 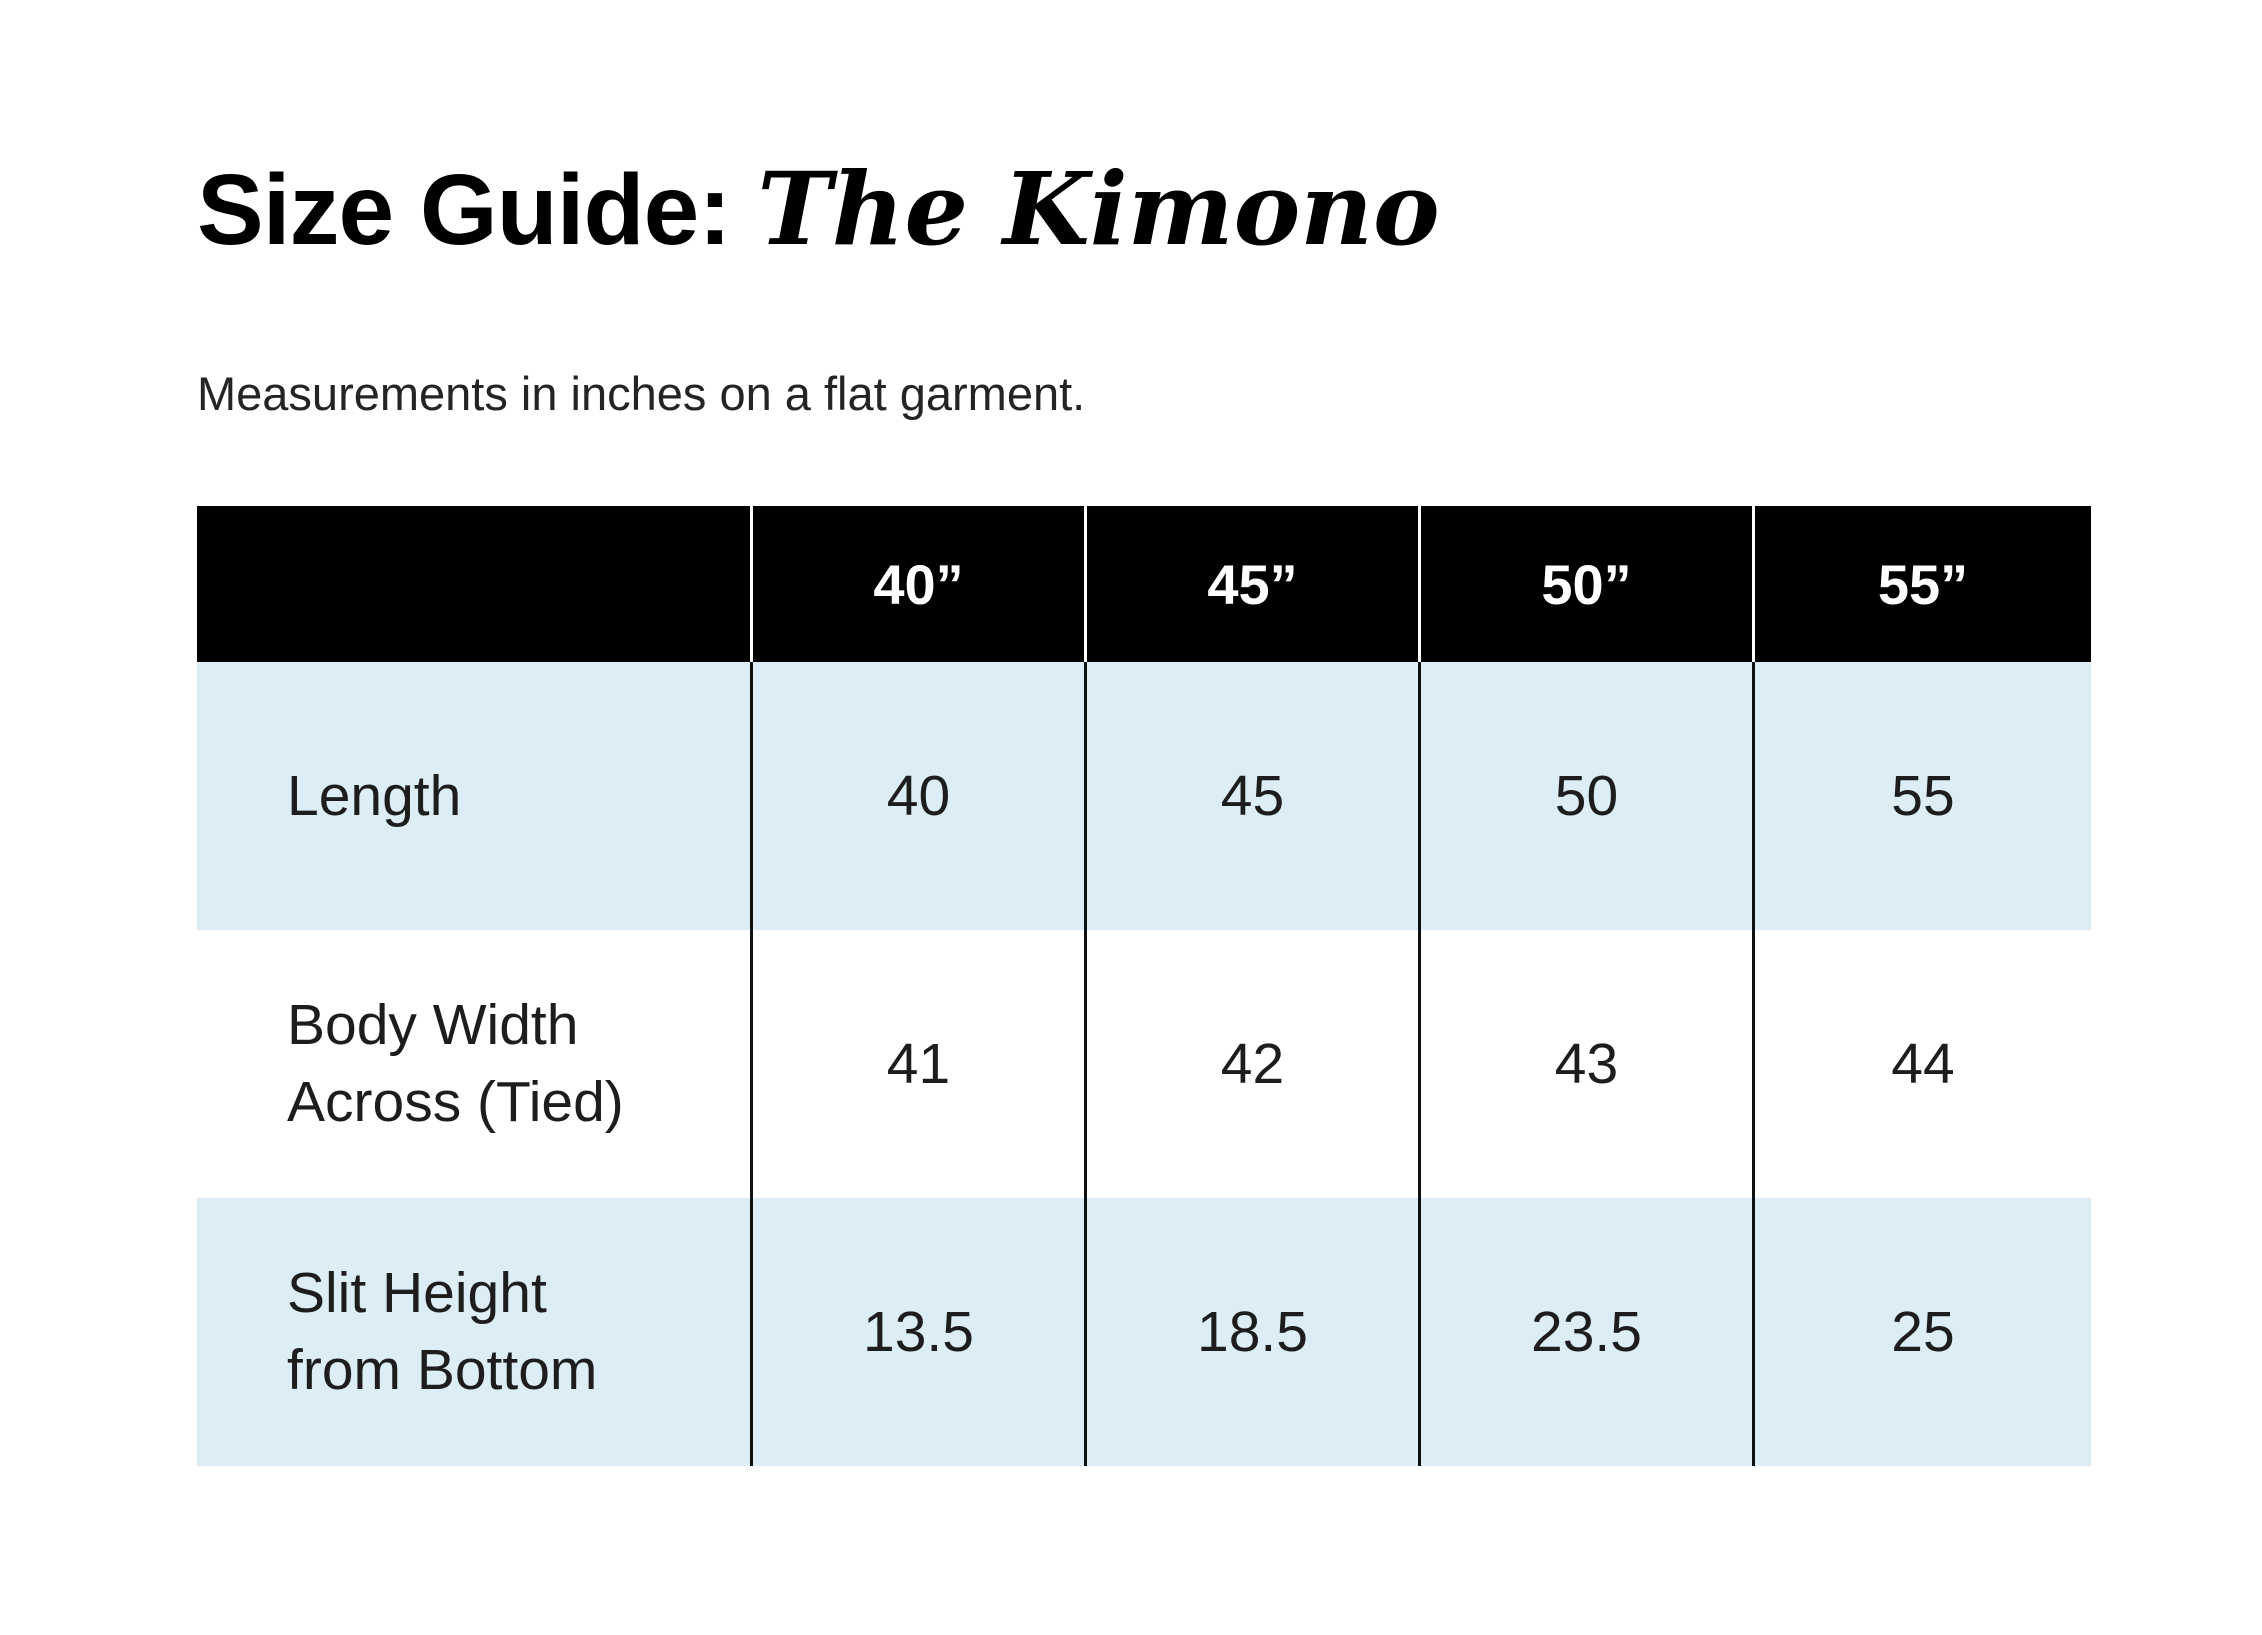 What do you see at coordinates (1588, 1064) in the screenshot?
I see `table-cell: 43` at bounding box center [1588, 1064].